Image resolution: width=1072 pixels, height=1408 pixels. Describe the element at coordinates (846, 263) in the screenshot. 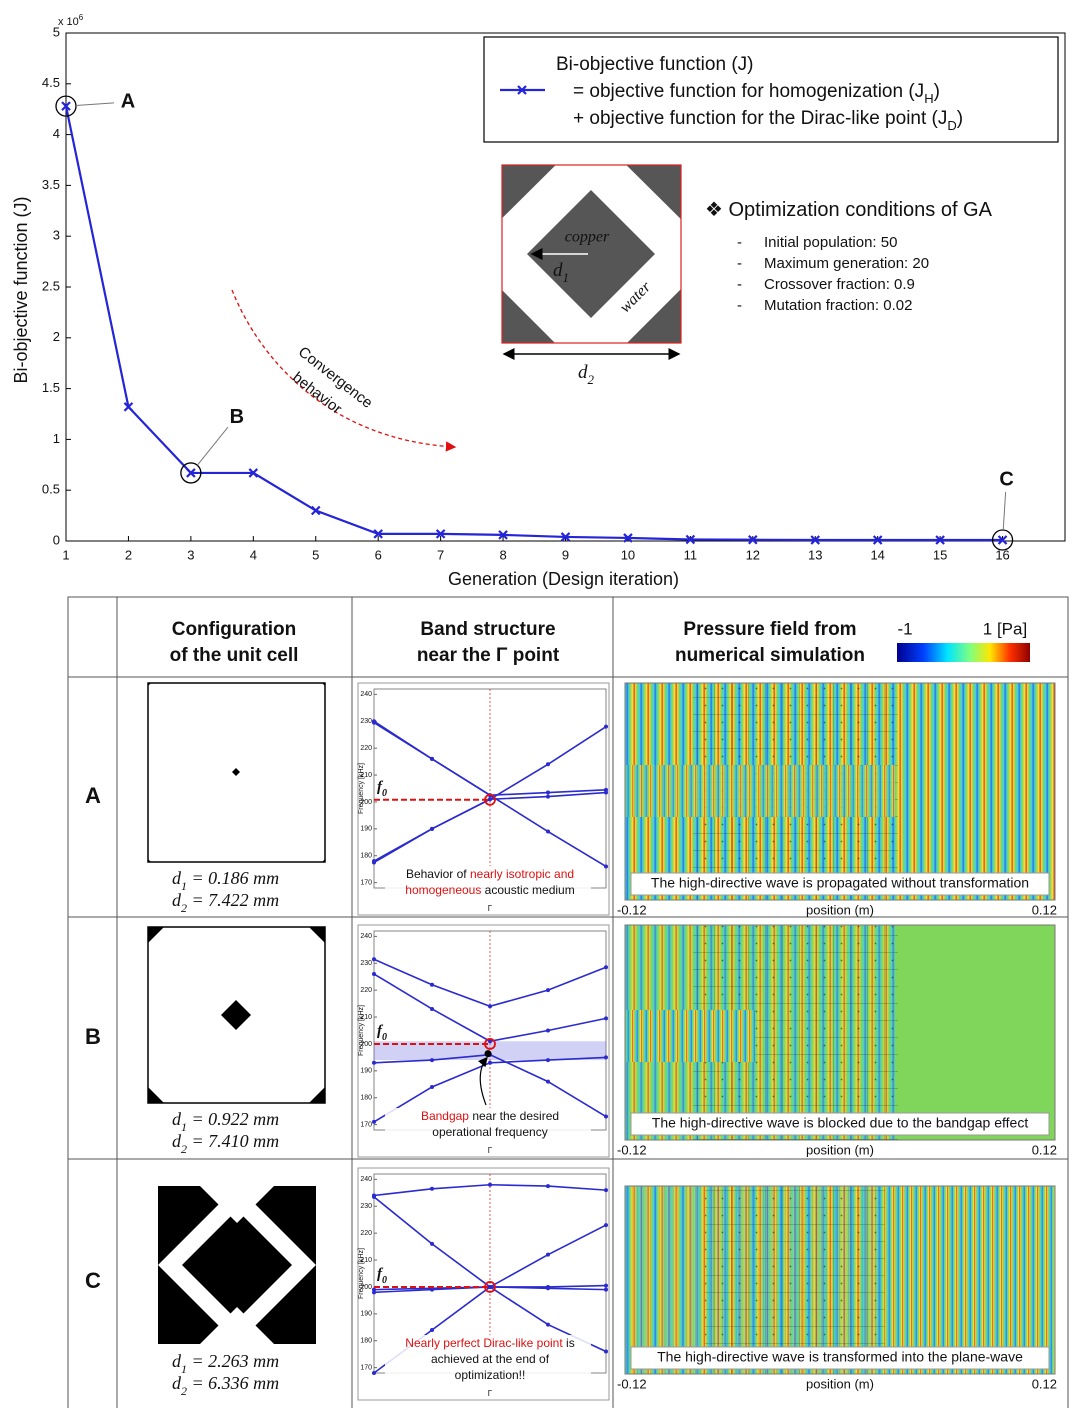

I see `condition-item: Maximum generation: 20` at that location.